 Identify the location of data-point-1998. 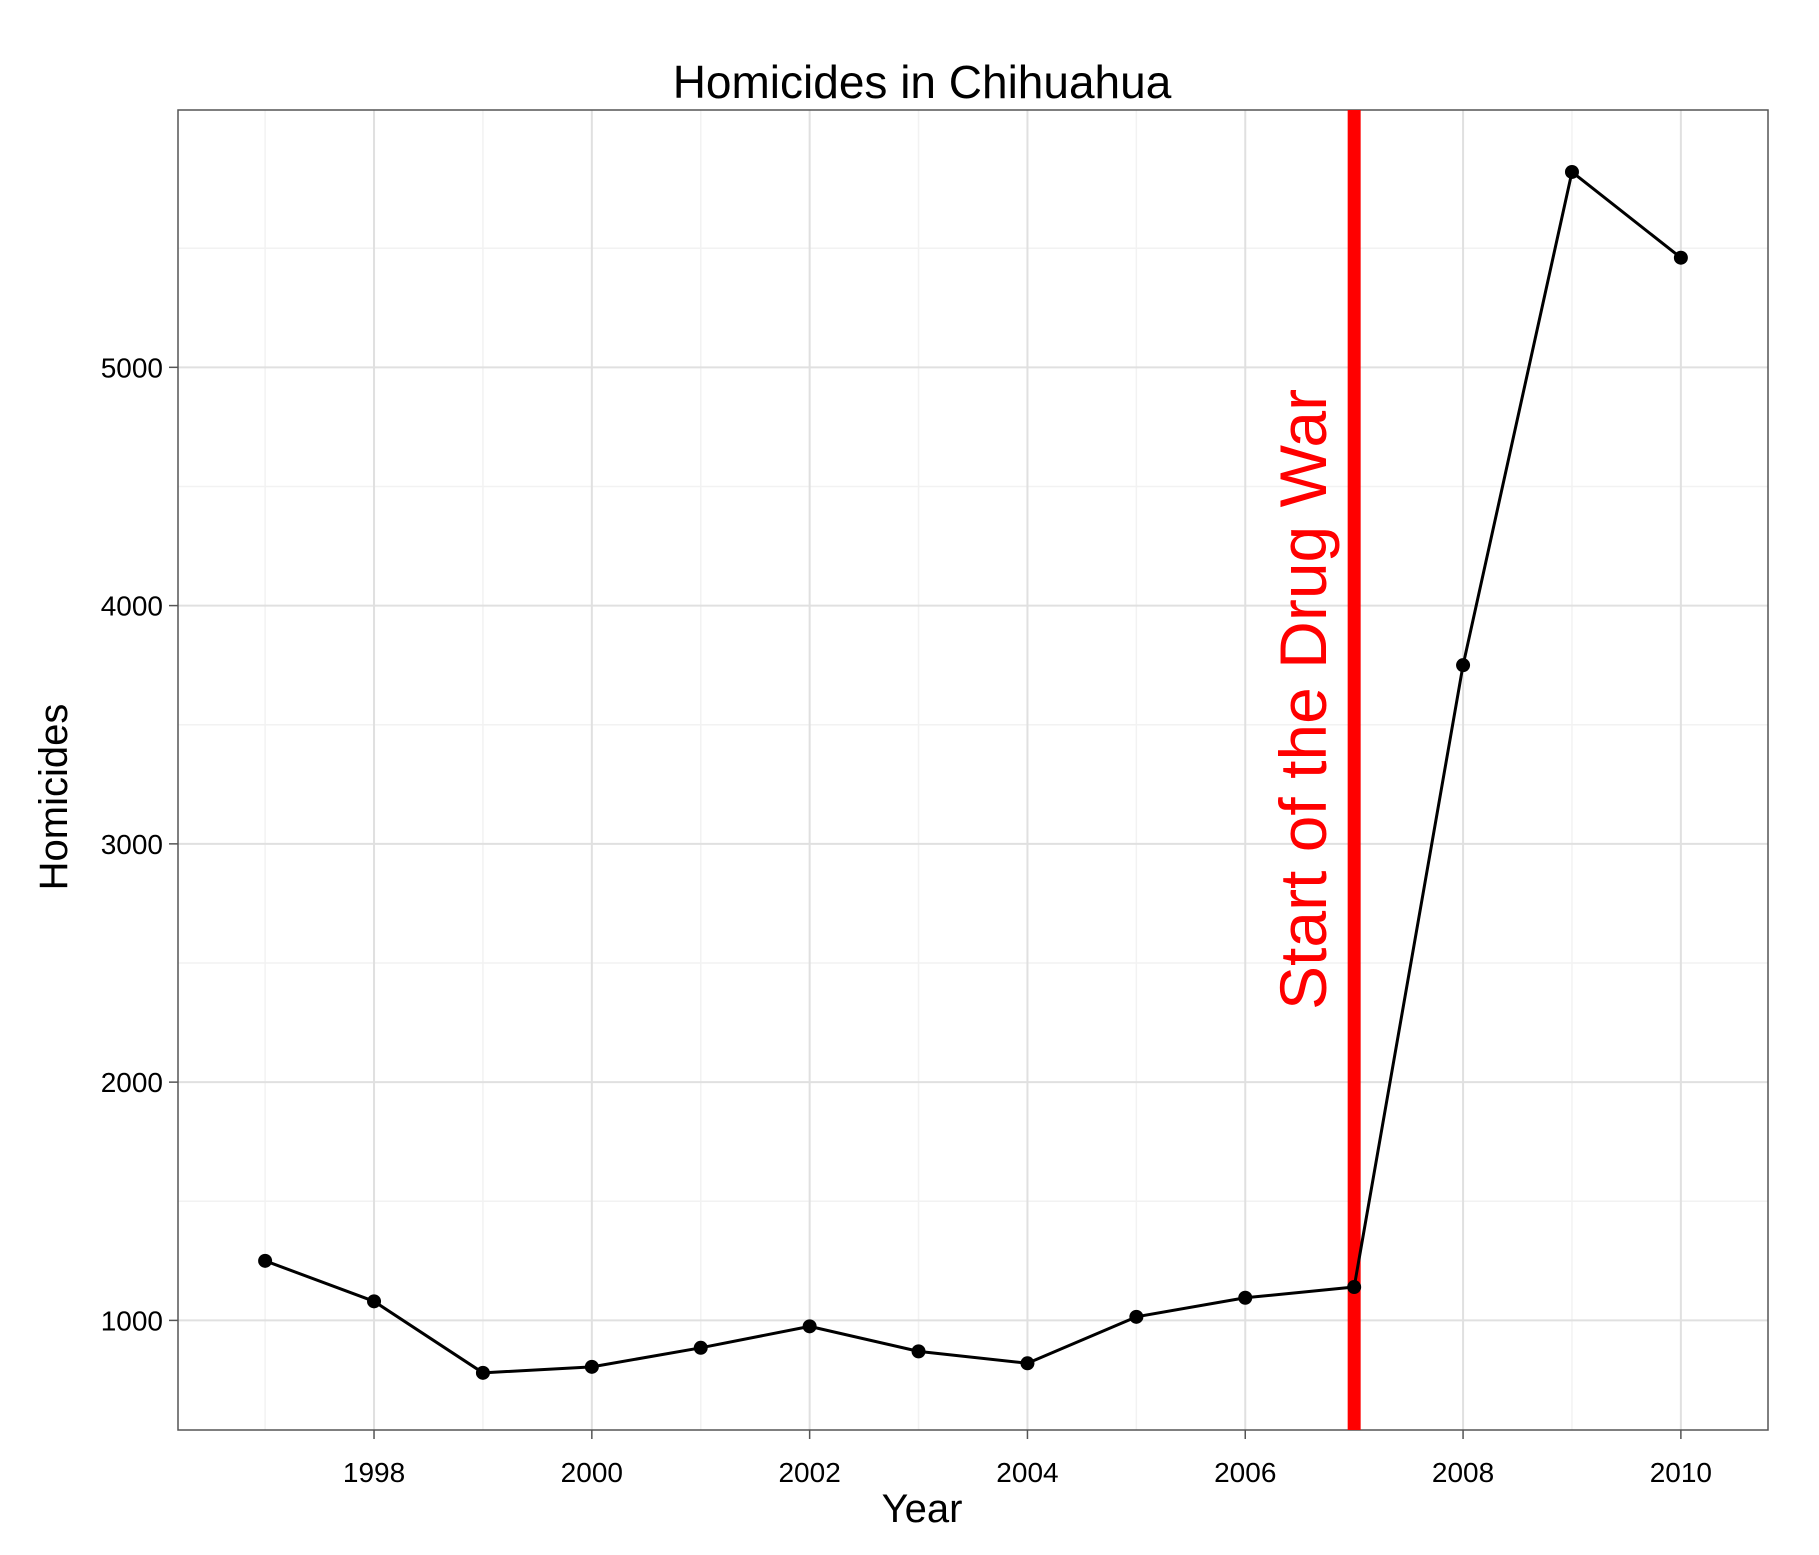
(374, 1301).